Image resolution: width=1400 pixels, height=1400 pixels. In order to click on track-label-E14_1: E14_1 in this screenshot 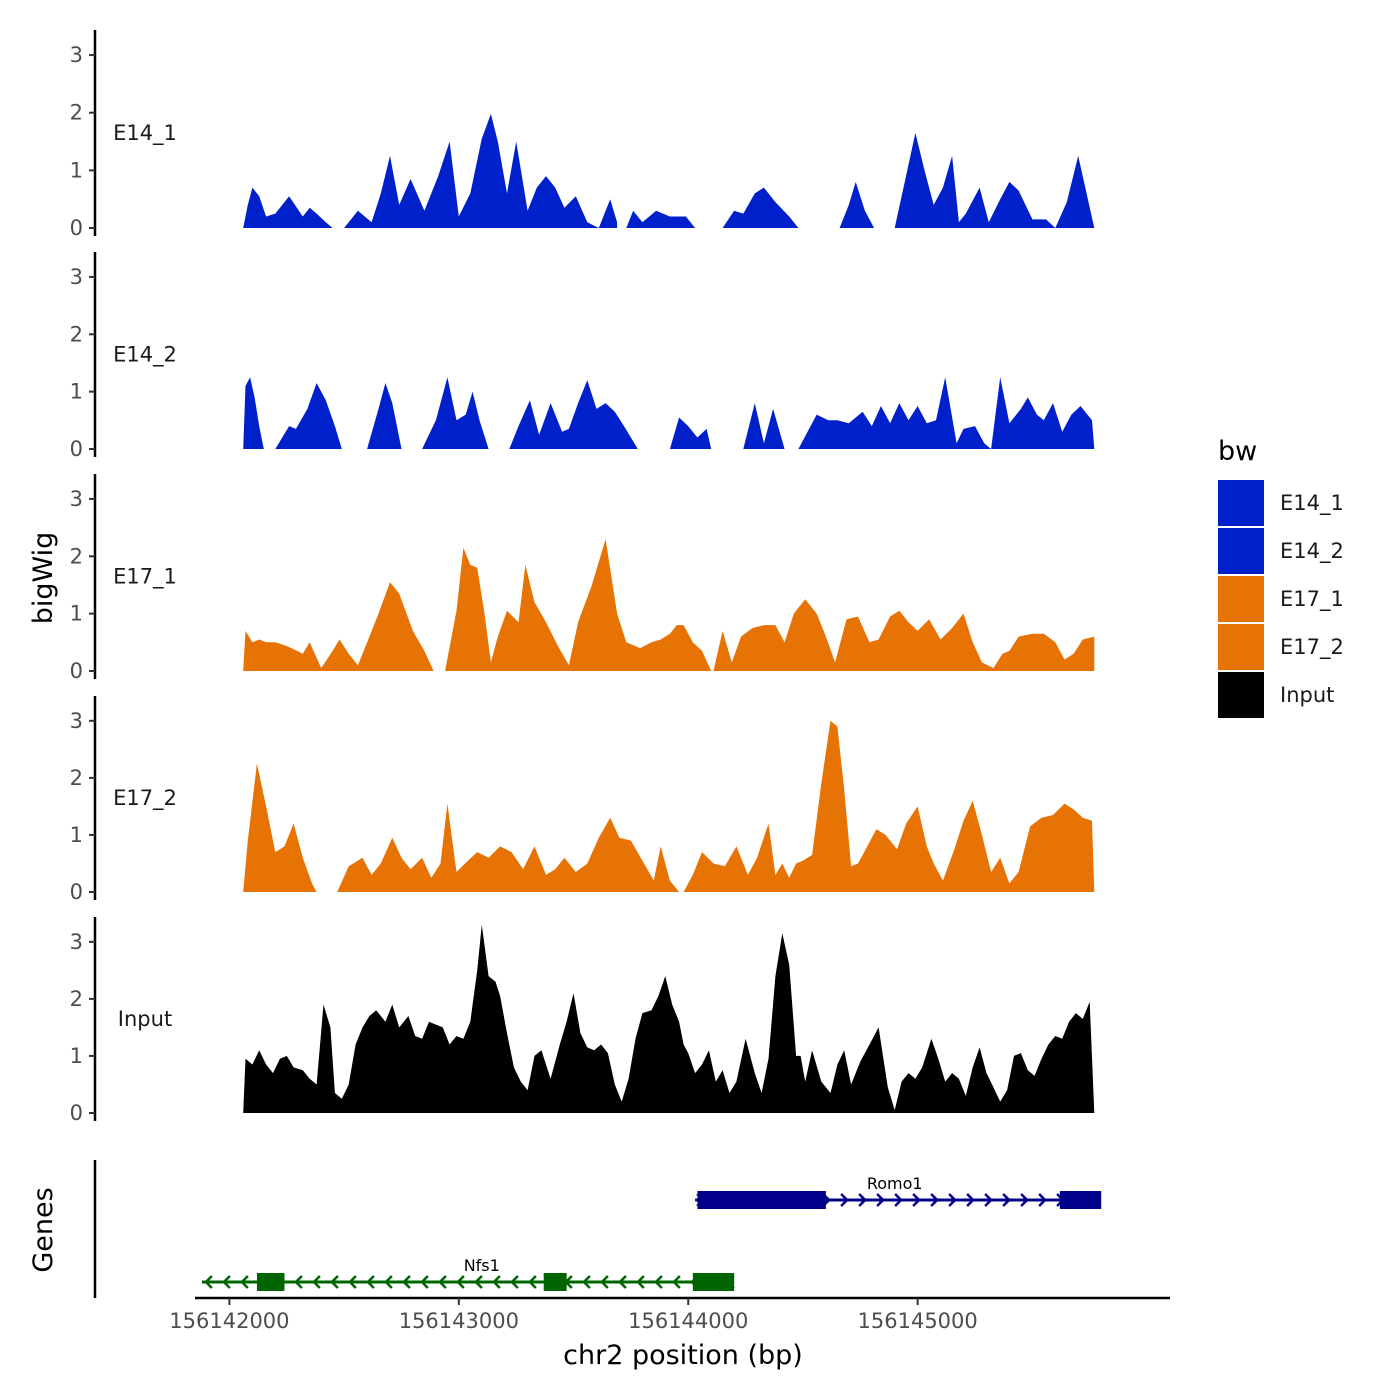, I will do `click(145, 133)`.